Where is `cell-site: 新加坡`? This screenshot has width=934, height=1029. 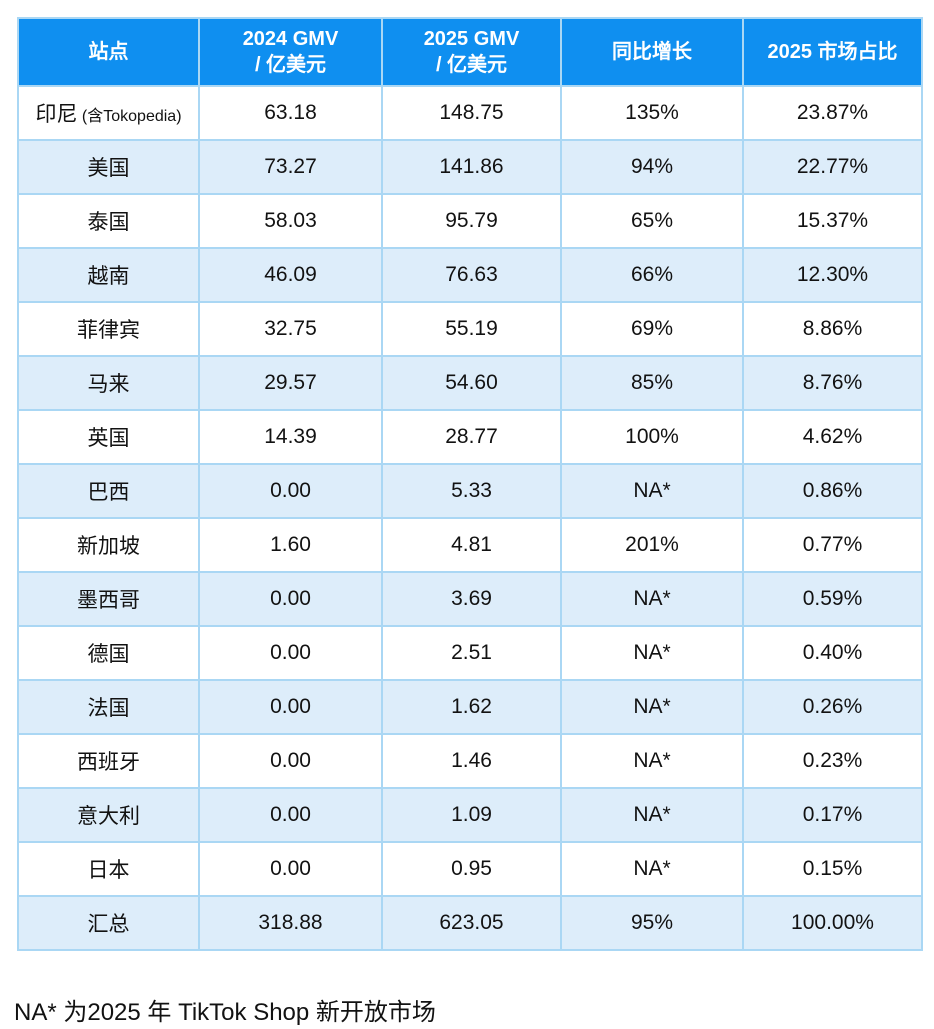 cell-site: 新加坡 is located at coordinates (108, 545).